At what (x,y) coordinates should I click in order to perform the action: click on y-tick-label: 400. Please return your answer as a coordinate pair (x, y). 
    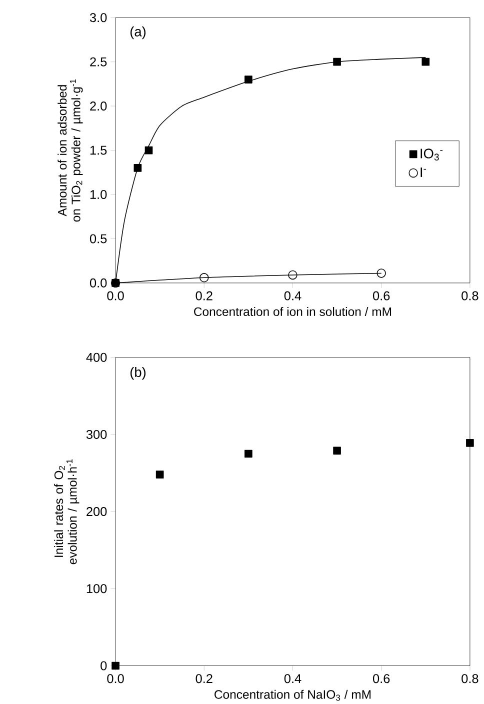
    Looking at the image, I should click on (96, 357).